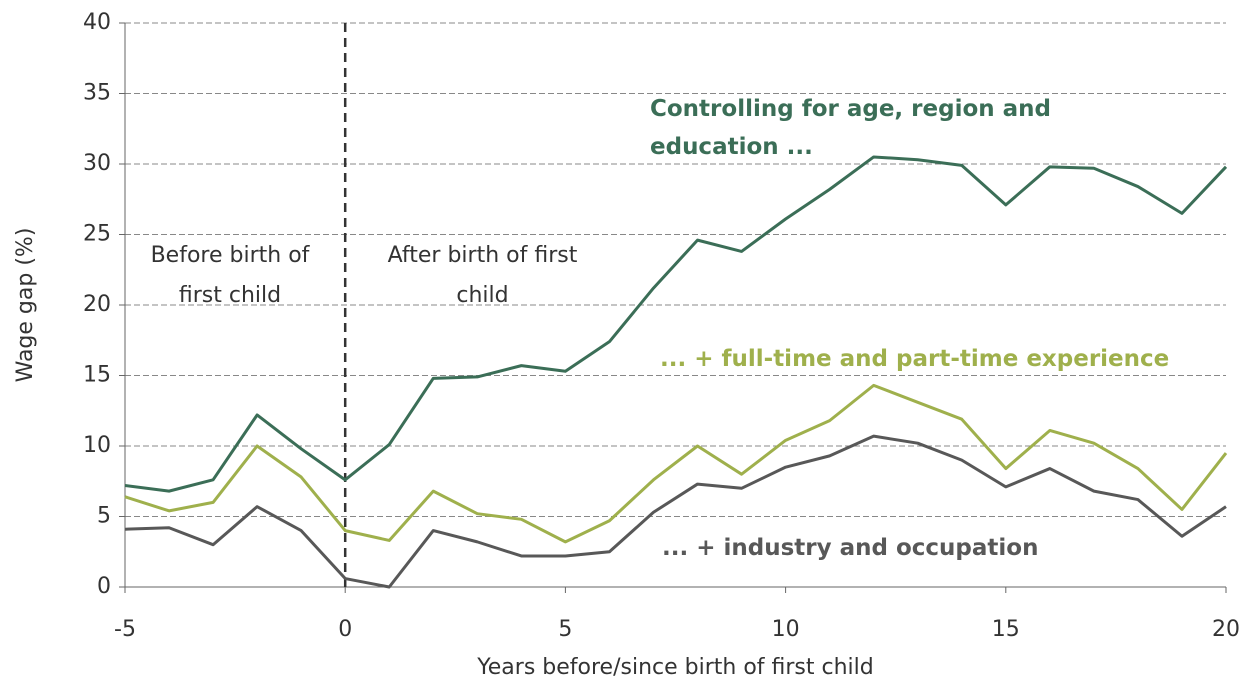  Describe the element at coordinates (565, 629) in the screenshot. I see `x-tick-label: 5` at that location.